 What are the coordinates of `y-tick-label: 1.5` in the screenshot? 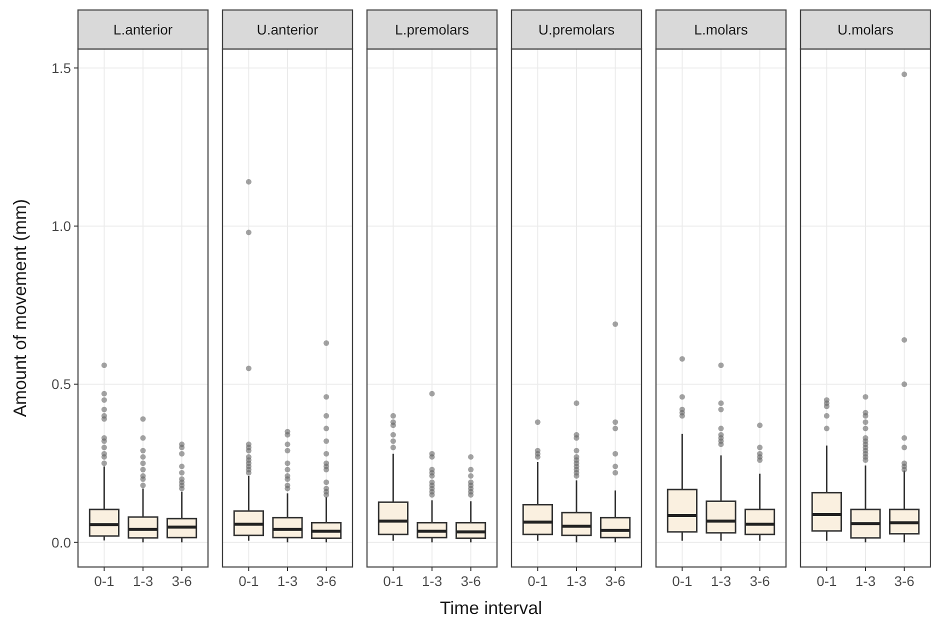 It's located at (62, 68).